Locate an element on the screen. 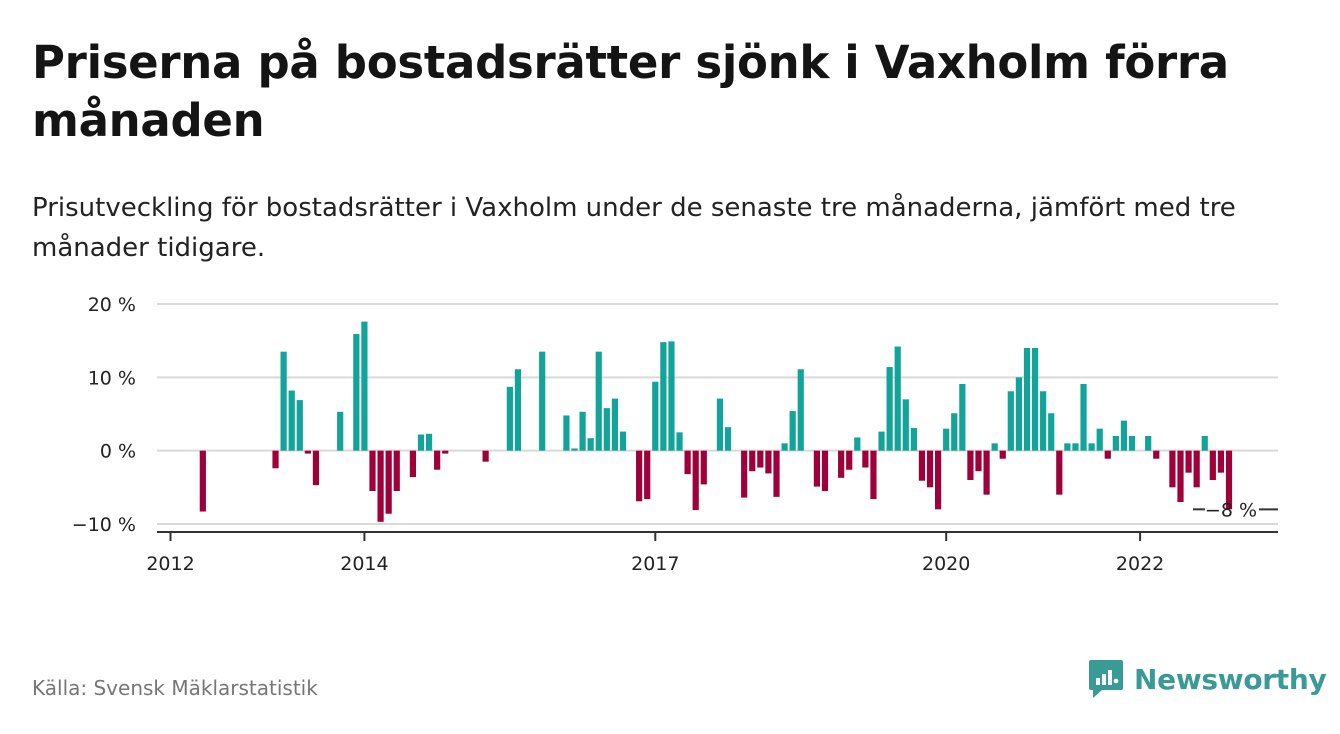 This screenshot has width=1340, height=734. last-value-label: −8 % is located at coordinates (1231, 510).